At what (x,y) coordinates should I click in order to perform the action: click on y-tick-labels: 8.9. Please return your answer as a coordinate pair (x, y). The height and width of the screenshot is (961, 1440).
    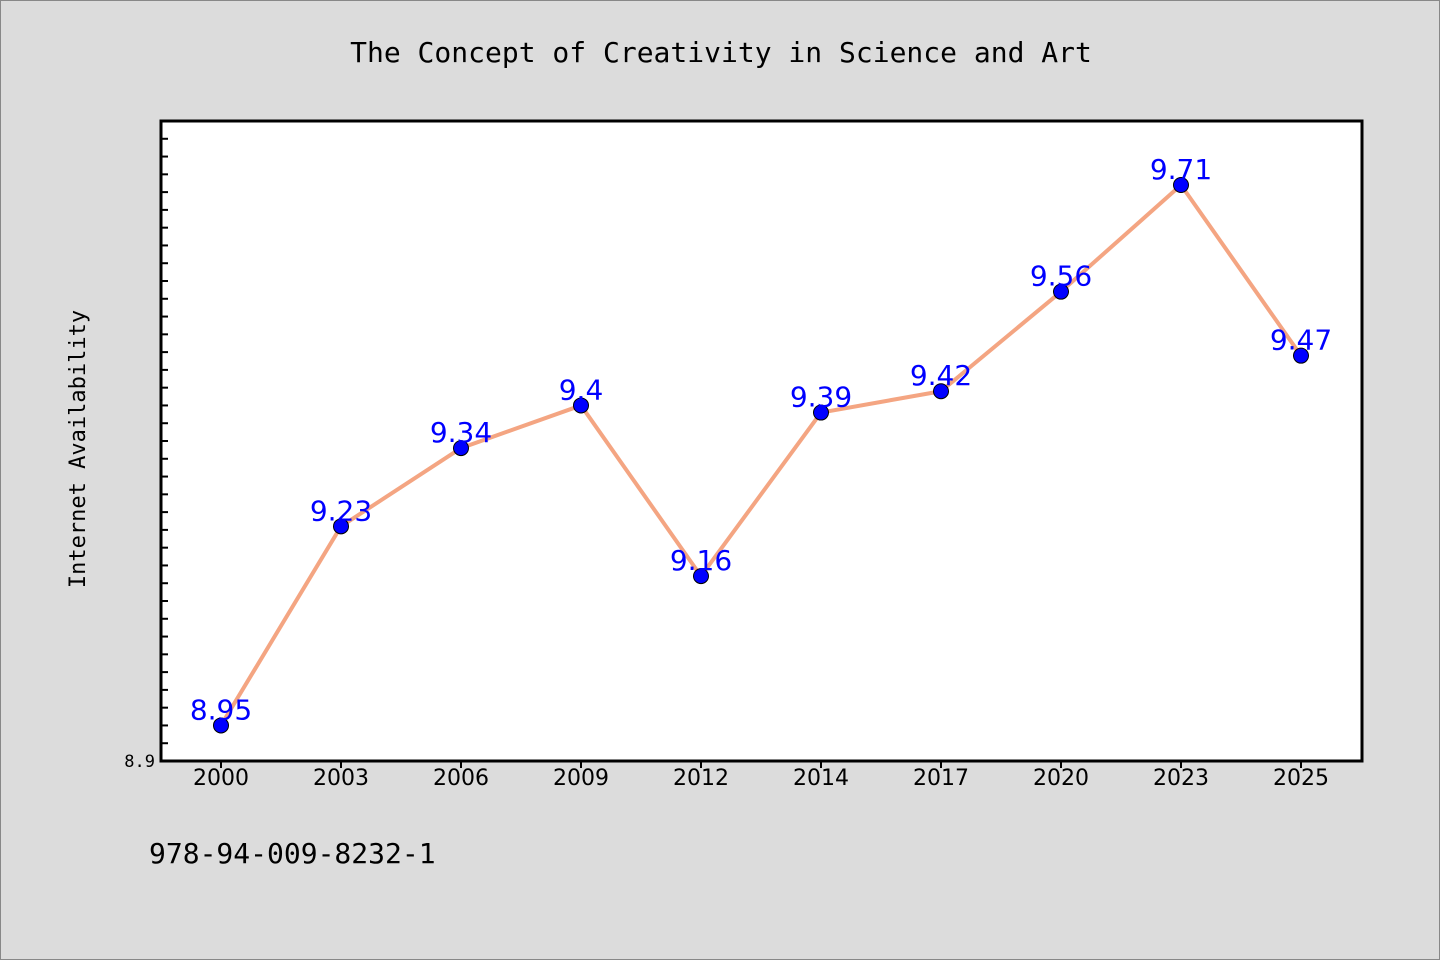
    Looking at the image, I should click on (139, 762).